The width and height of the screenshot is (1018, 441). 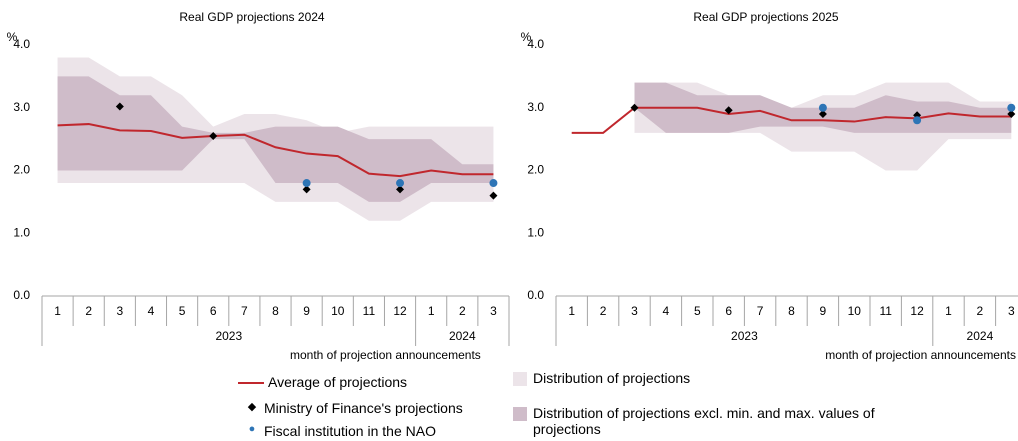 I want to click on legend-swatch: ◆, so click(x=252, y=407).